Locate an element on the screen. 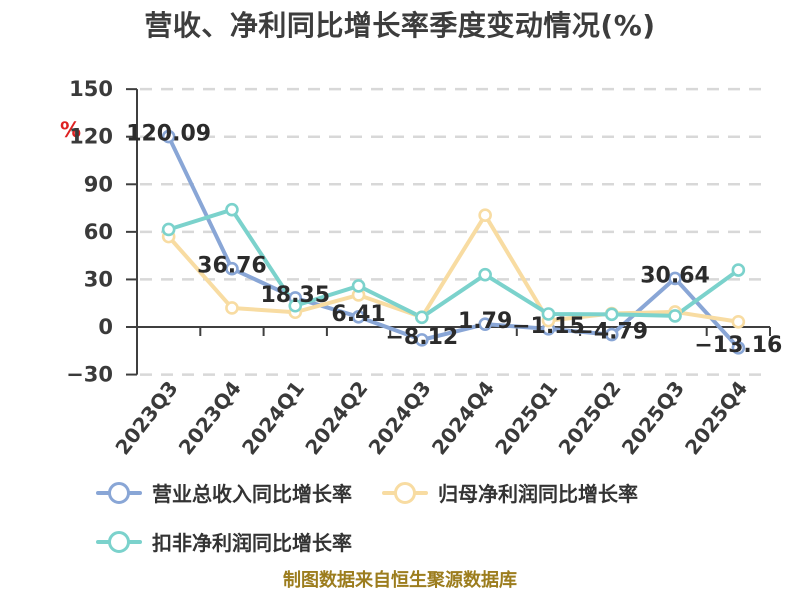  y-tick-label: 30 is located at coordinates (98, 279).